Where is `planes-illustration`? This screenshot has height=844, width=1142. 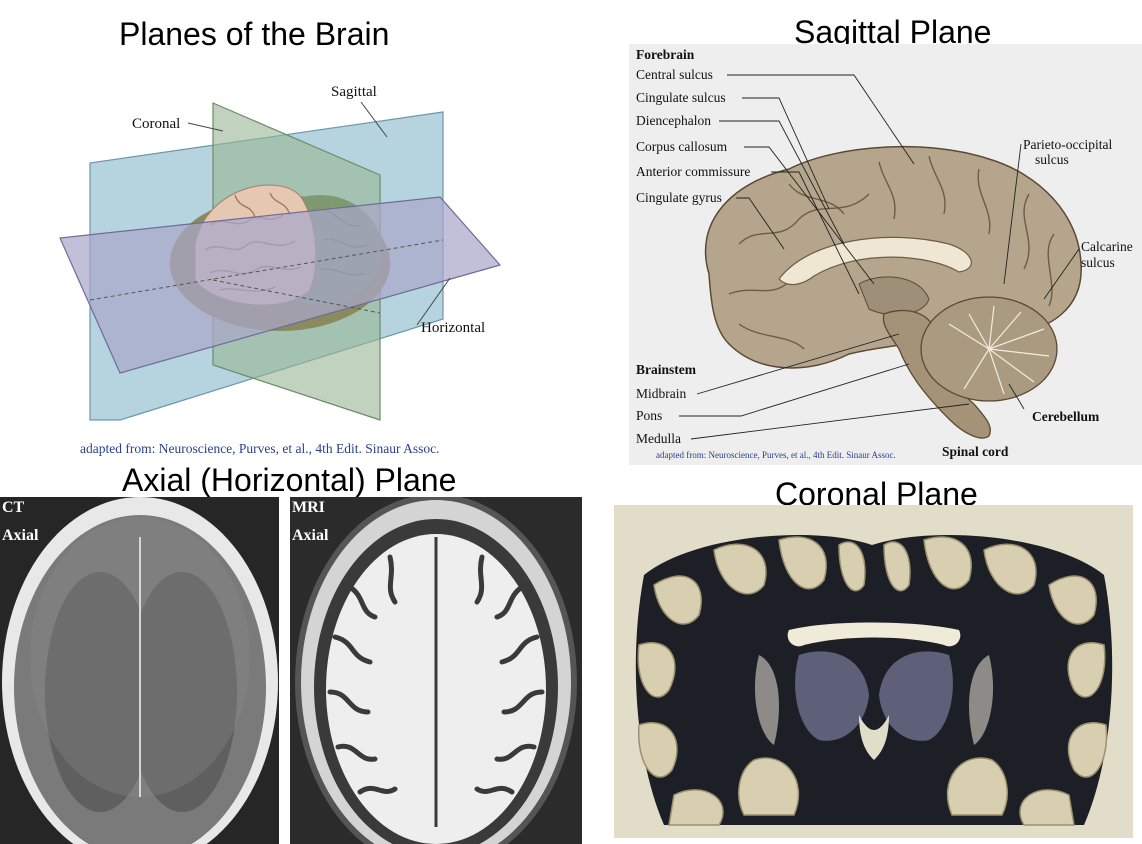 planes-illustration is located at coordinates (280, 261).